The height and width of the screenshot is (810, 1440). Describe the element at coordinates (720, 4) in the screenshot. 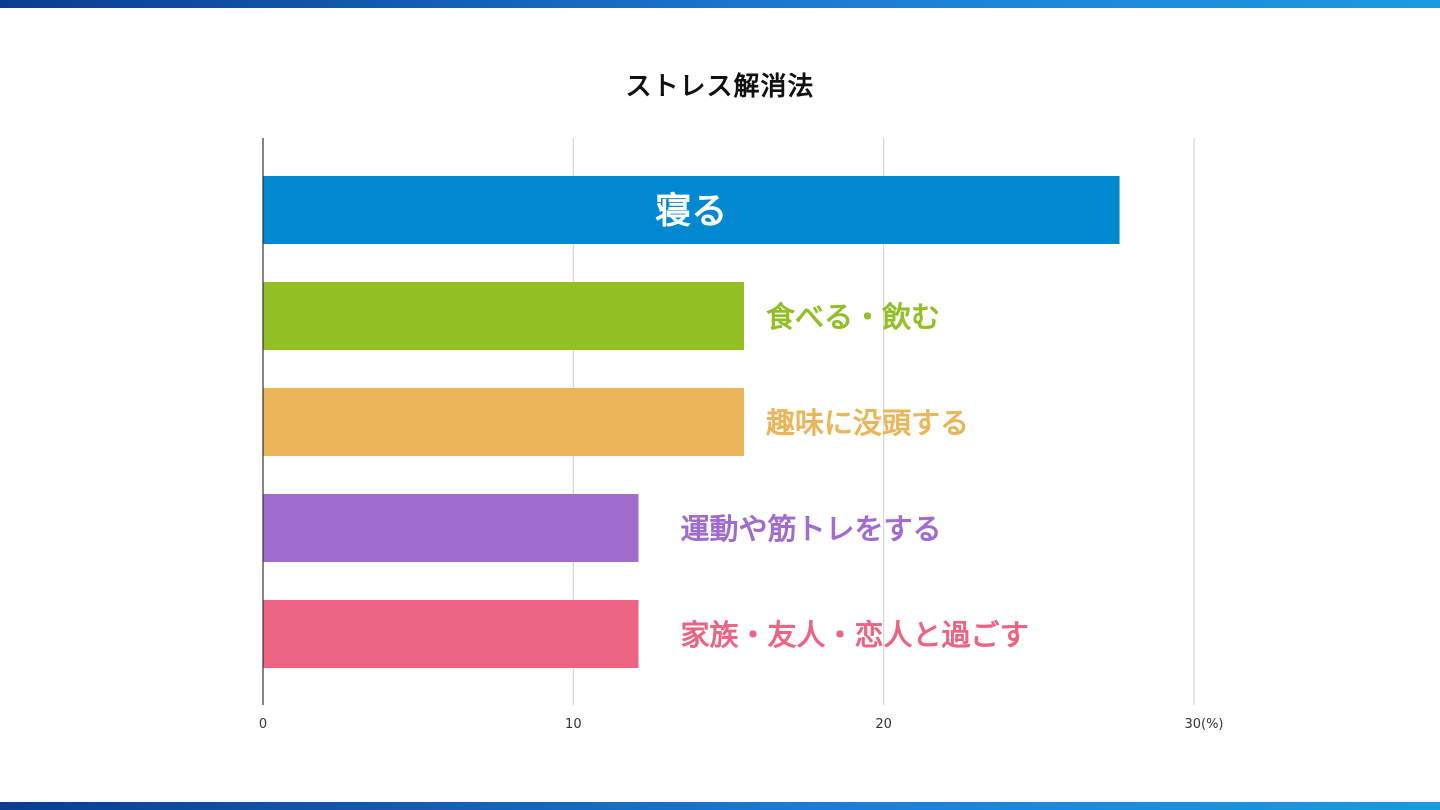

I see `top-accent-band` at that location.